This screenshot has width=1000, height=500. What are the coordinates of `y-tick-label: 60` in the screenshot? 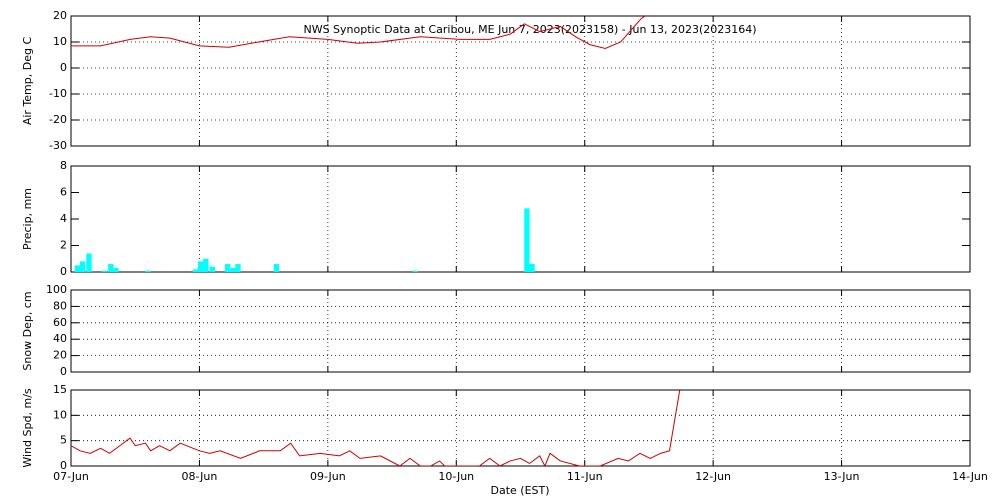 It's located at (60, 322).